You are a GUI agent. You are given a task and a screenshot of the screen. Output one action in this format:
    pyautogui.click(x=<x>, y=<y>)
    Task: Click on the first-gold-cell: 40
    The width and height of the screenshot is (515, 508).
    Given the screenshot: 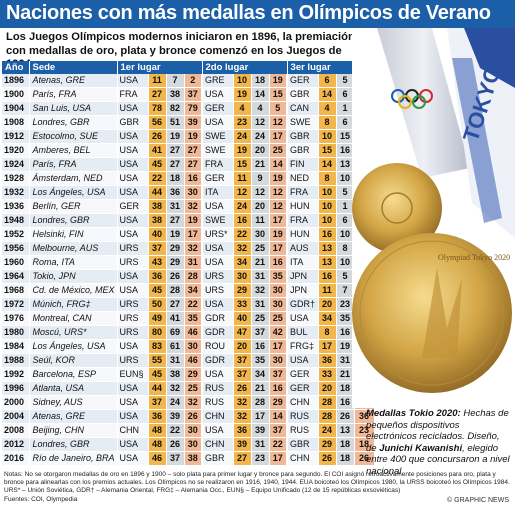 What is the action you would take?
    pyautogui.click(x=157, y=234)
    